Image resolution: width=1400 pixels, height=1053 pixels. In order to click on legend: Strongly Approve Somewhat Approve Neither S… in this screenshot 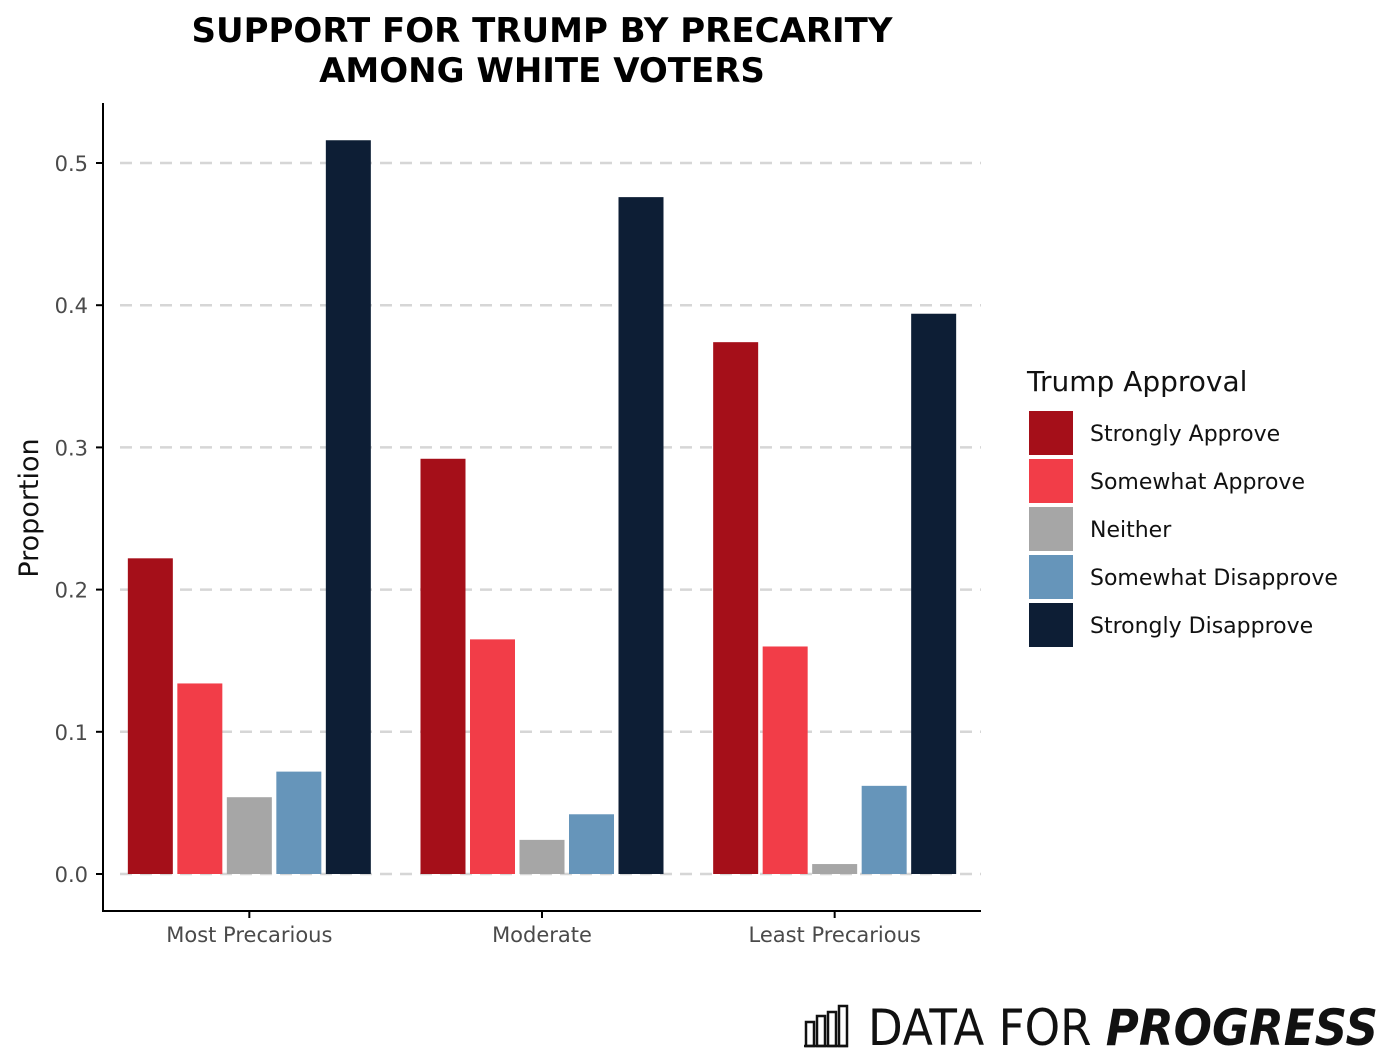, I will do `click(1183, 529)`.